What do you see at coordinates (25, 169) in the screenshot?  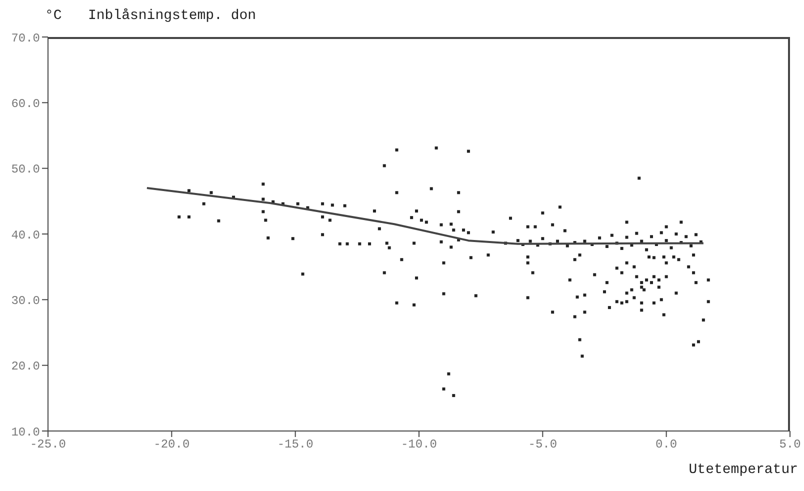 I see `y-tick-label: 50.0` at bounding box center [25, 169].